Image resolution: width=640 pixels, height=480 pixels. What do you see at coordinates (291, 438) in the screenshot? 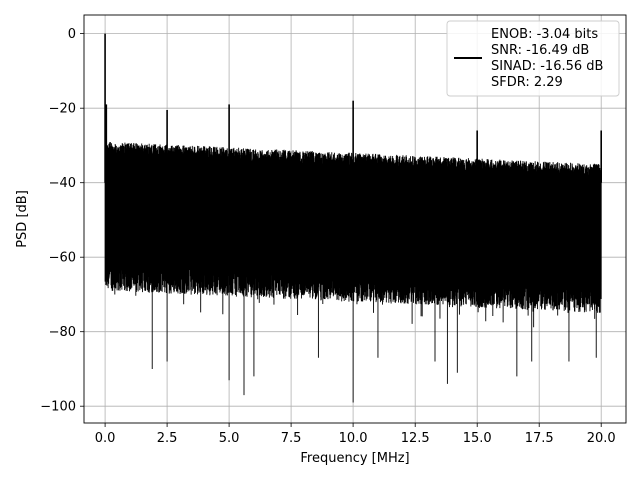
I see `x-tick-label: 7.5` at bounding box center [291, 438].